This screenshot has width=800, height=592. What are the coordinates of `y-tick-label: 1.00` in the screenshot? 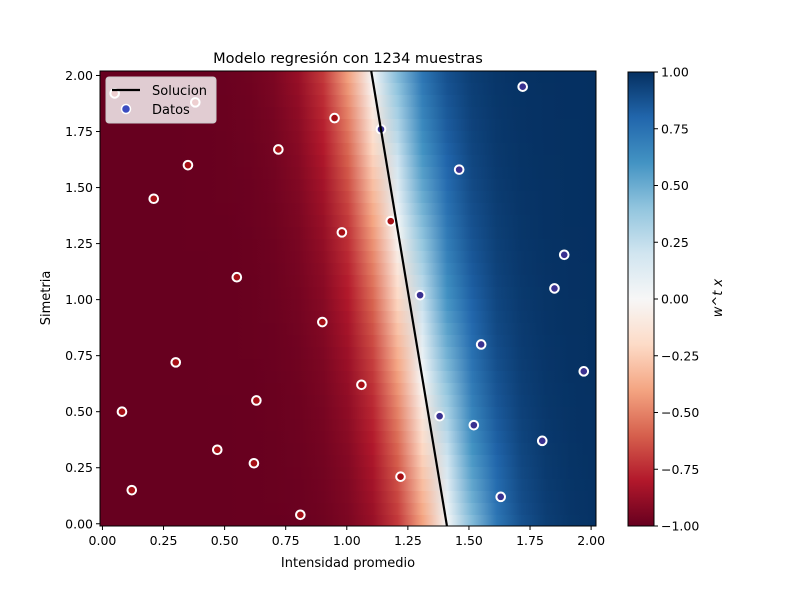 It's located at (79, 299).